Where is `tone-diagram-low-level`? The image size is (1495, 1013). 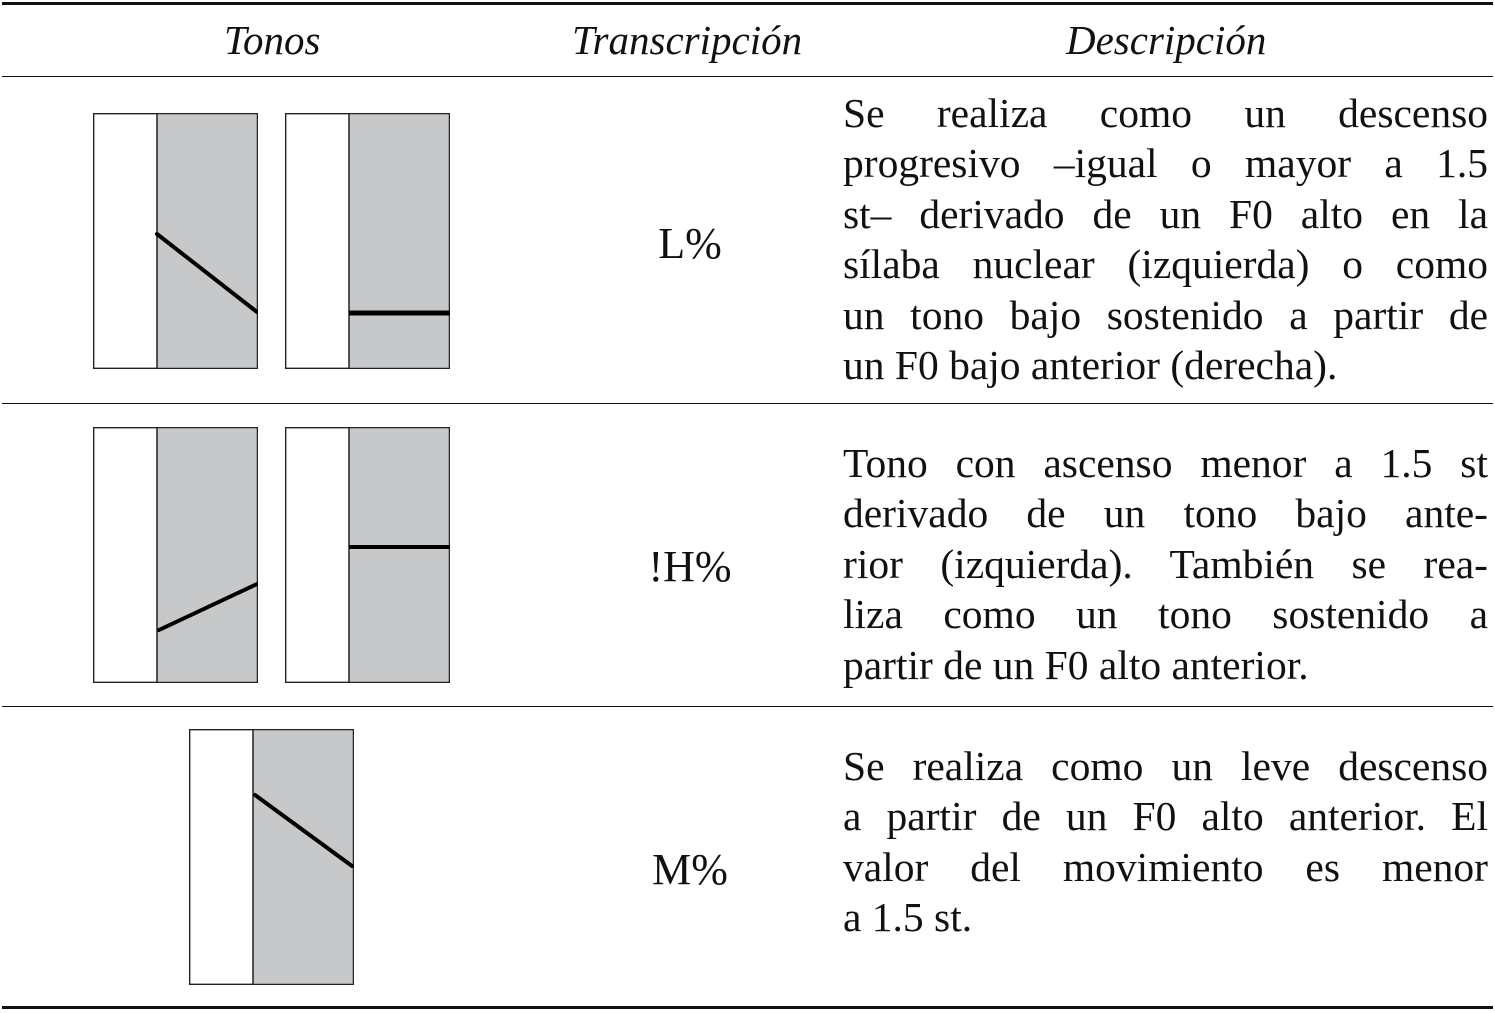
tone-diagram-low-level is located at coordinates (367, 241).